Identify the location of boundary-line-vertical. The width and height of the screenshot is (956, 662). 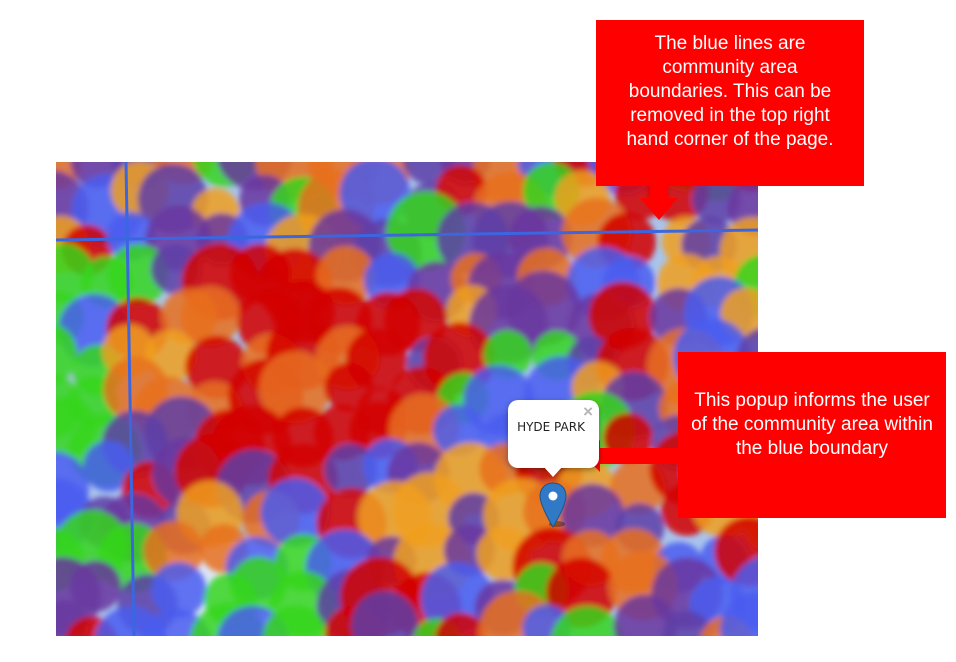
(130, 399).